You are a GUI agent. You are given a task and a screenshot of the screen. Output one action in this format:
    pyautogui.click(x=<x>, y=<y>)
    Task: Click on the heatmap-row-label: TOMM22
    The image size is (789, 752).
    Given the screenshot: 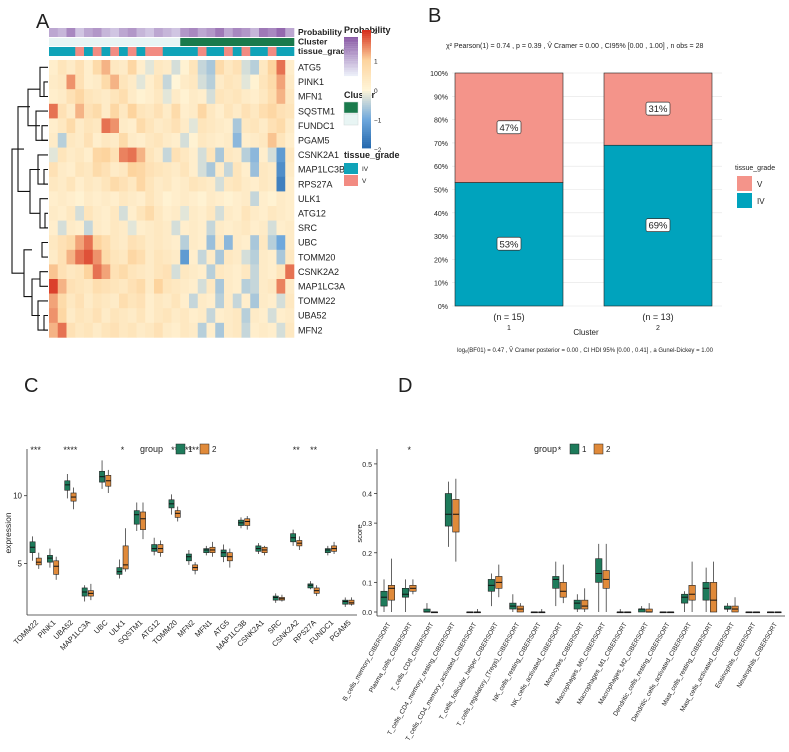 What is the action you would take?
    pyautogui.click(x=316, y=301)
    